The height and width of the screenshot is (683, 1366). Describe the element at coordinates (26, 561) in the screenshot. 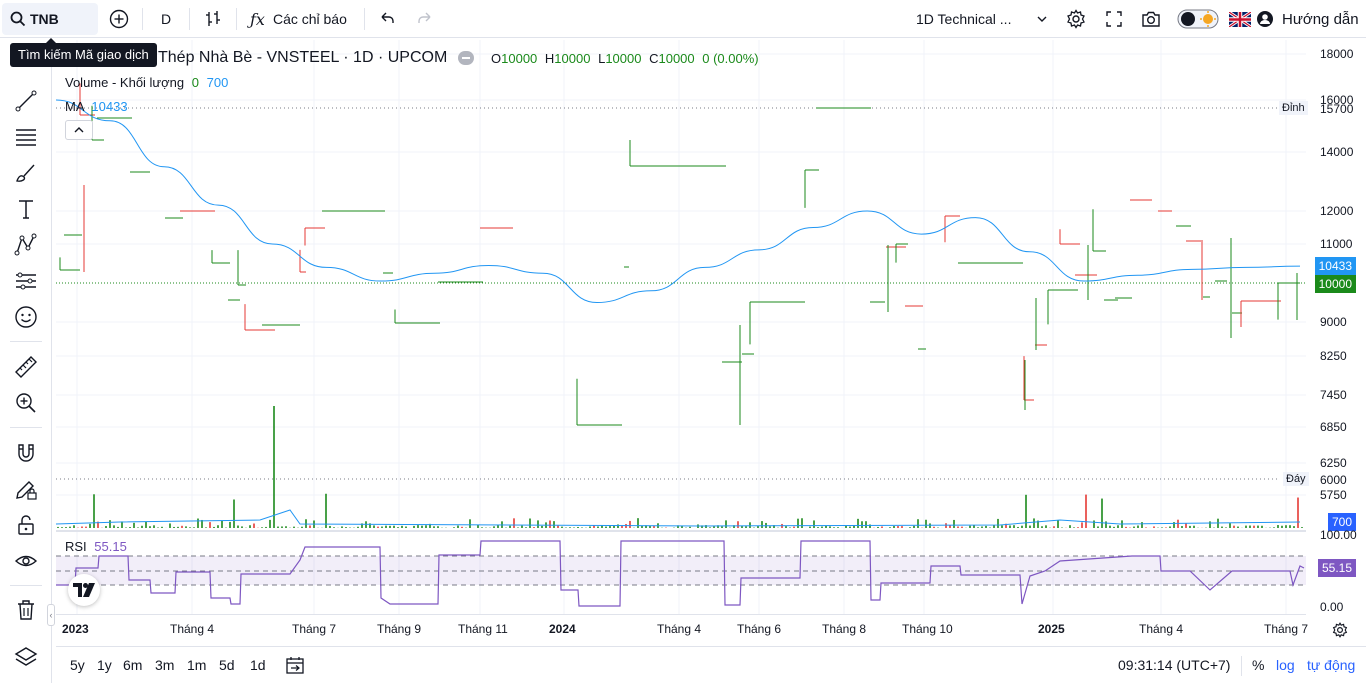

I see `hide-drawings-tool` at that location.